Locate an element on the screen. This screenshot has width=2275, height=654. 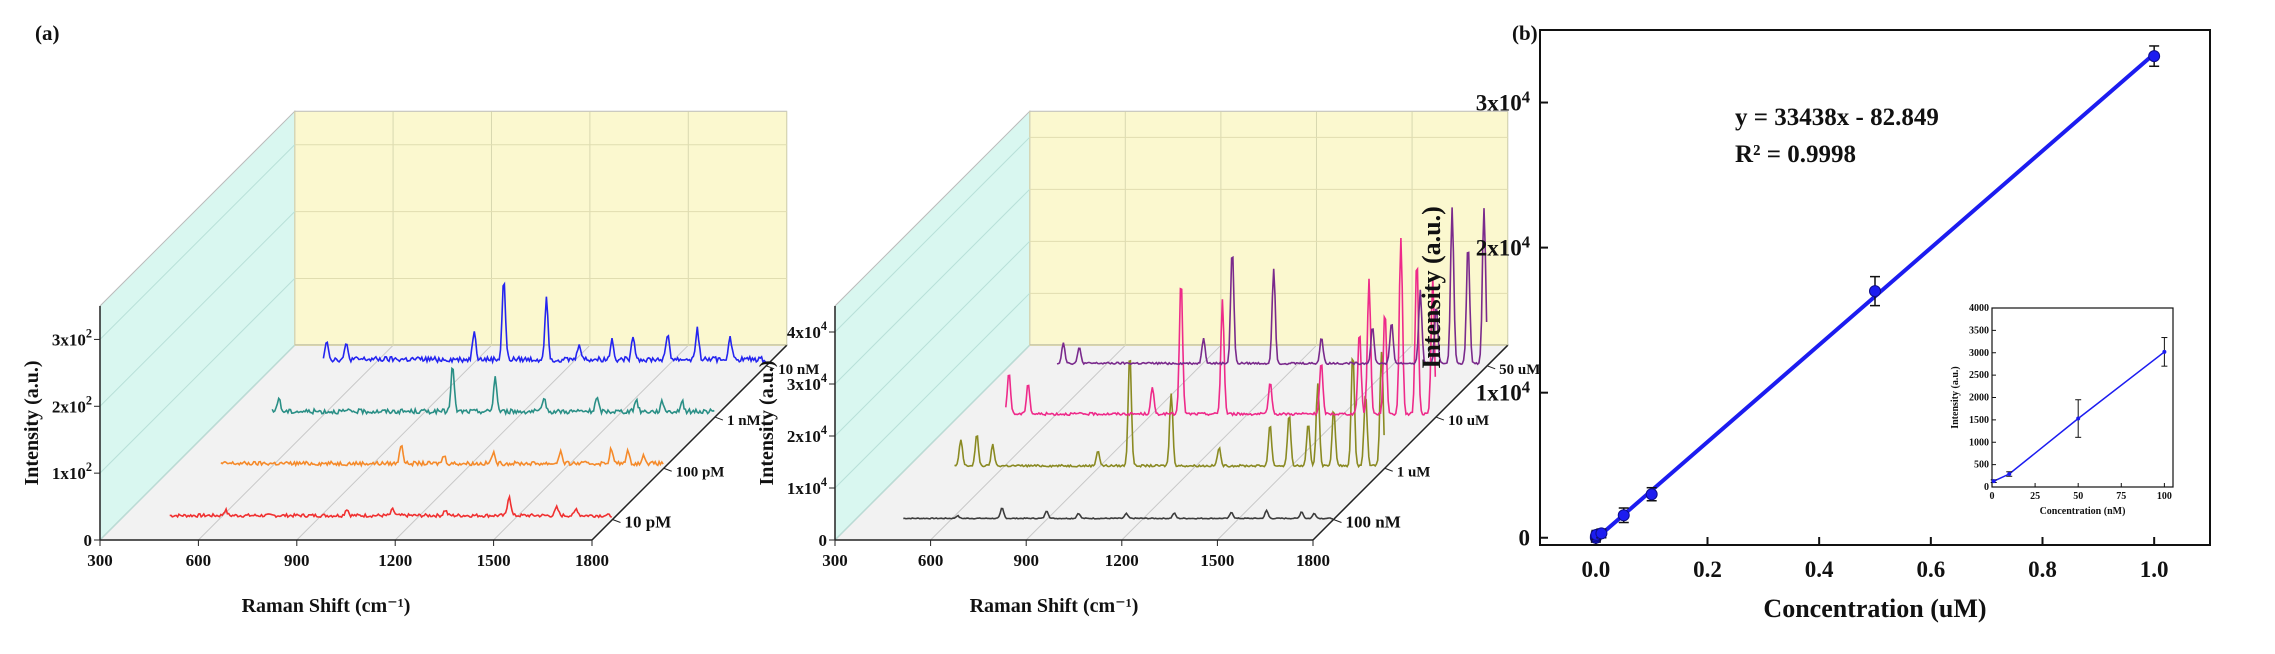
inset-x-tick-label: 100 is located at coordinates (2164, 496).